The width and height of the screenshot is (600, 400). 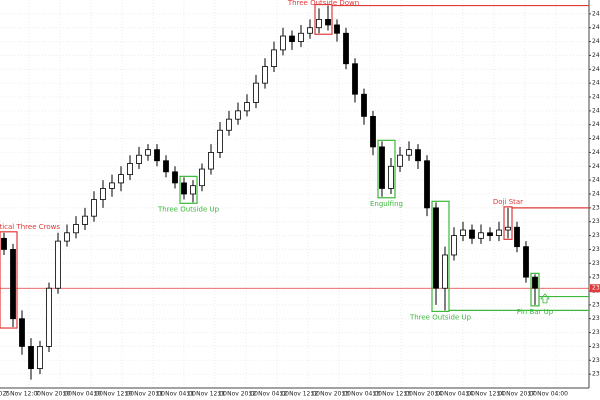 I want to click on x-tick-label: 14 Nov 20:00, so click(x=517, y=394).